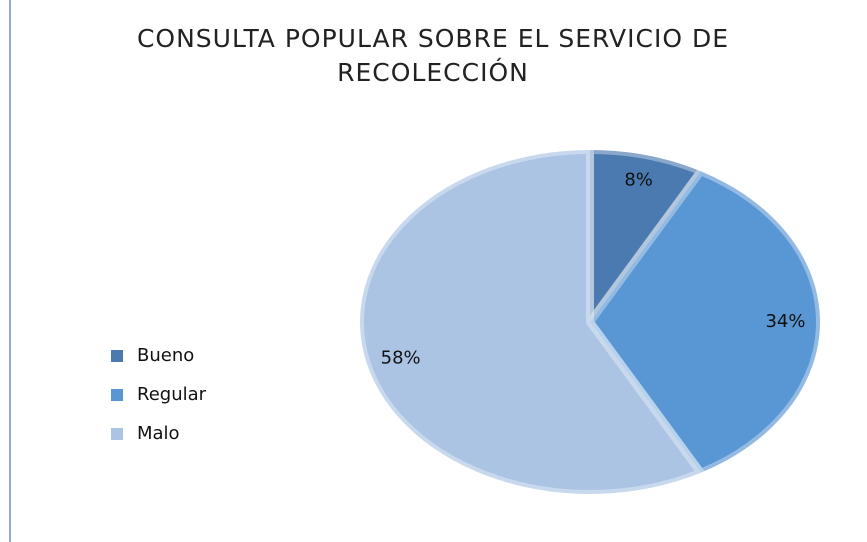 The image size is (867, 542). I want to click on pie-slice, so click(645, 236).